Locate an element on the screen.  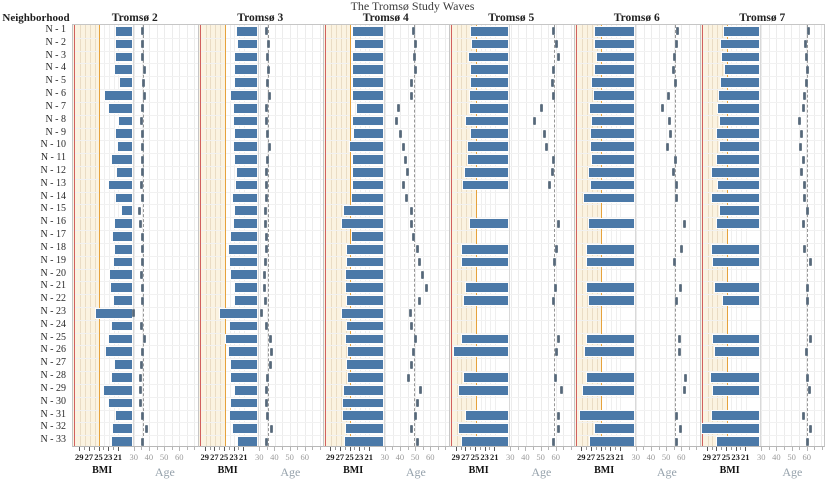
bmi-tick-label: 27 is located at coordinates (340, 457).